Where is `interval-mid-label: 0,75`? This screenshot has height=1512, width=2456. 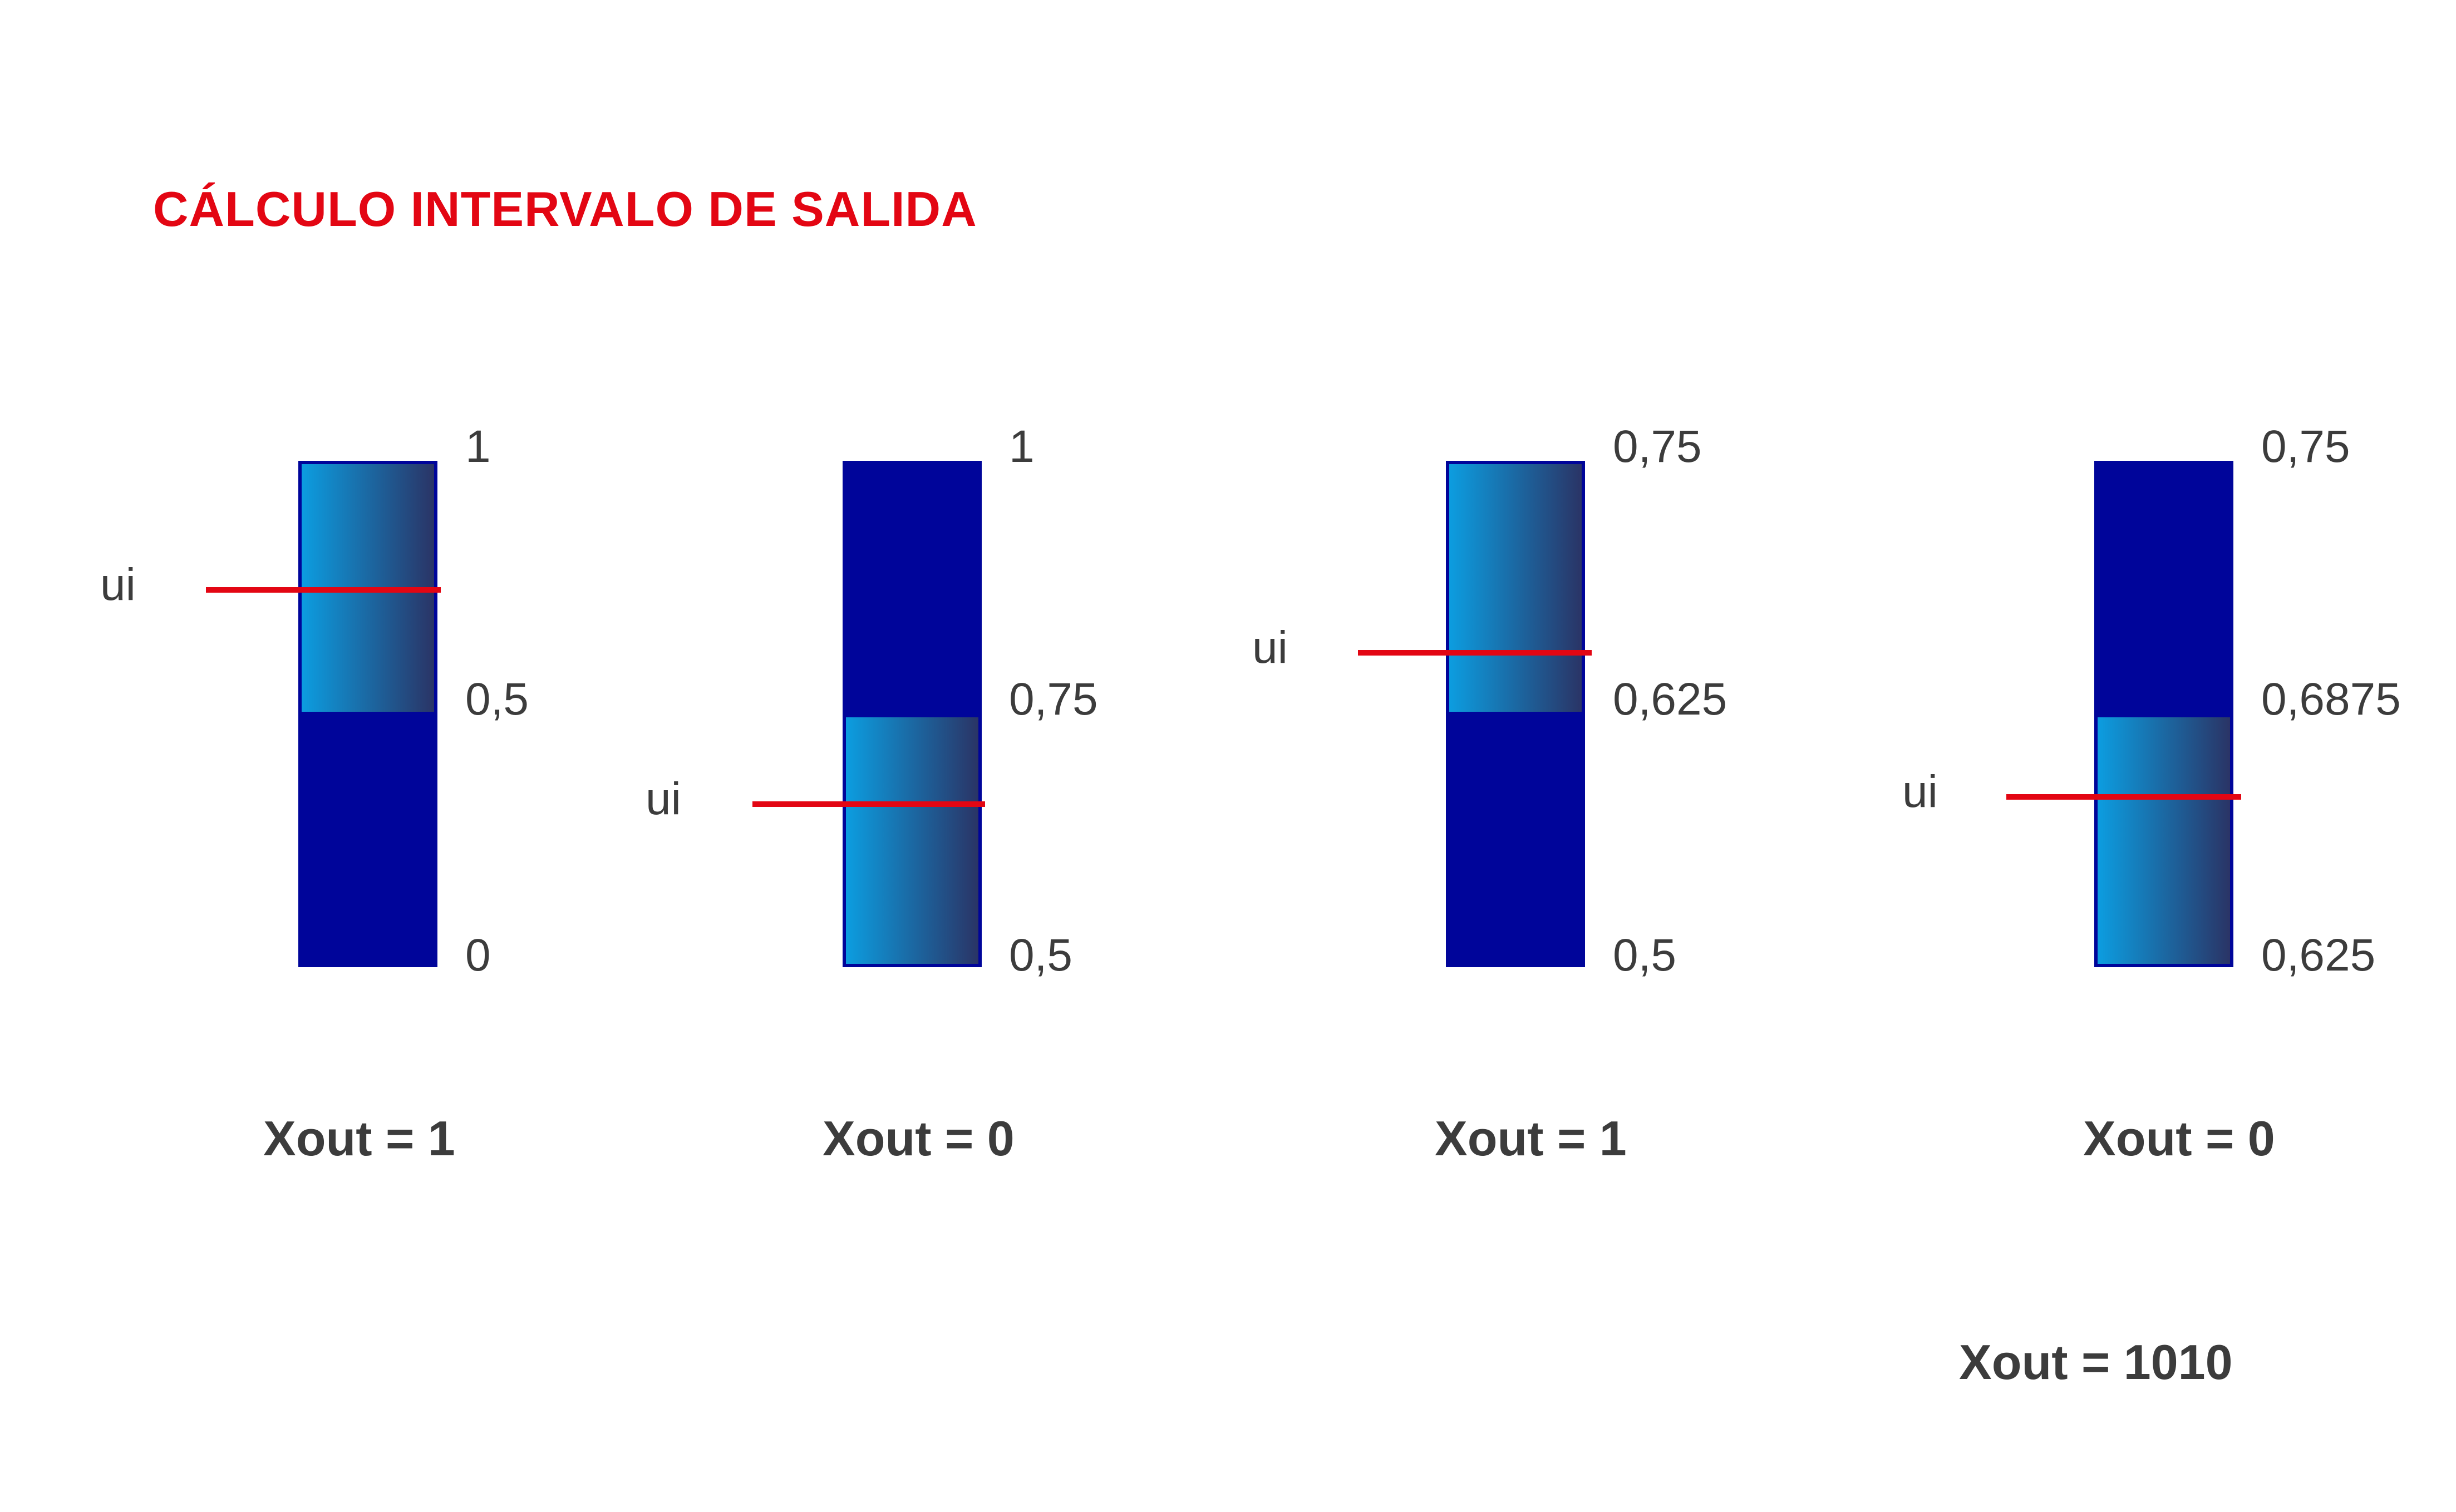 interval-mid-label: 0,75 is located at coordinates (1053, 699).